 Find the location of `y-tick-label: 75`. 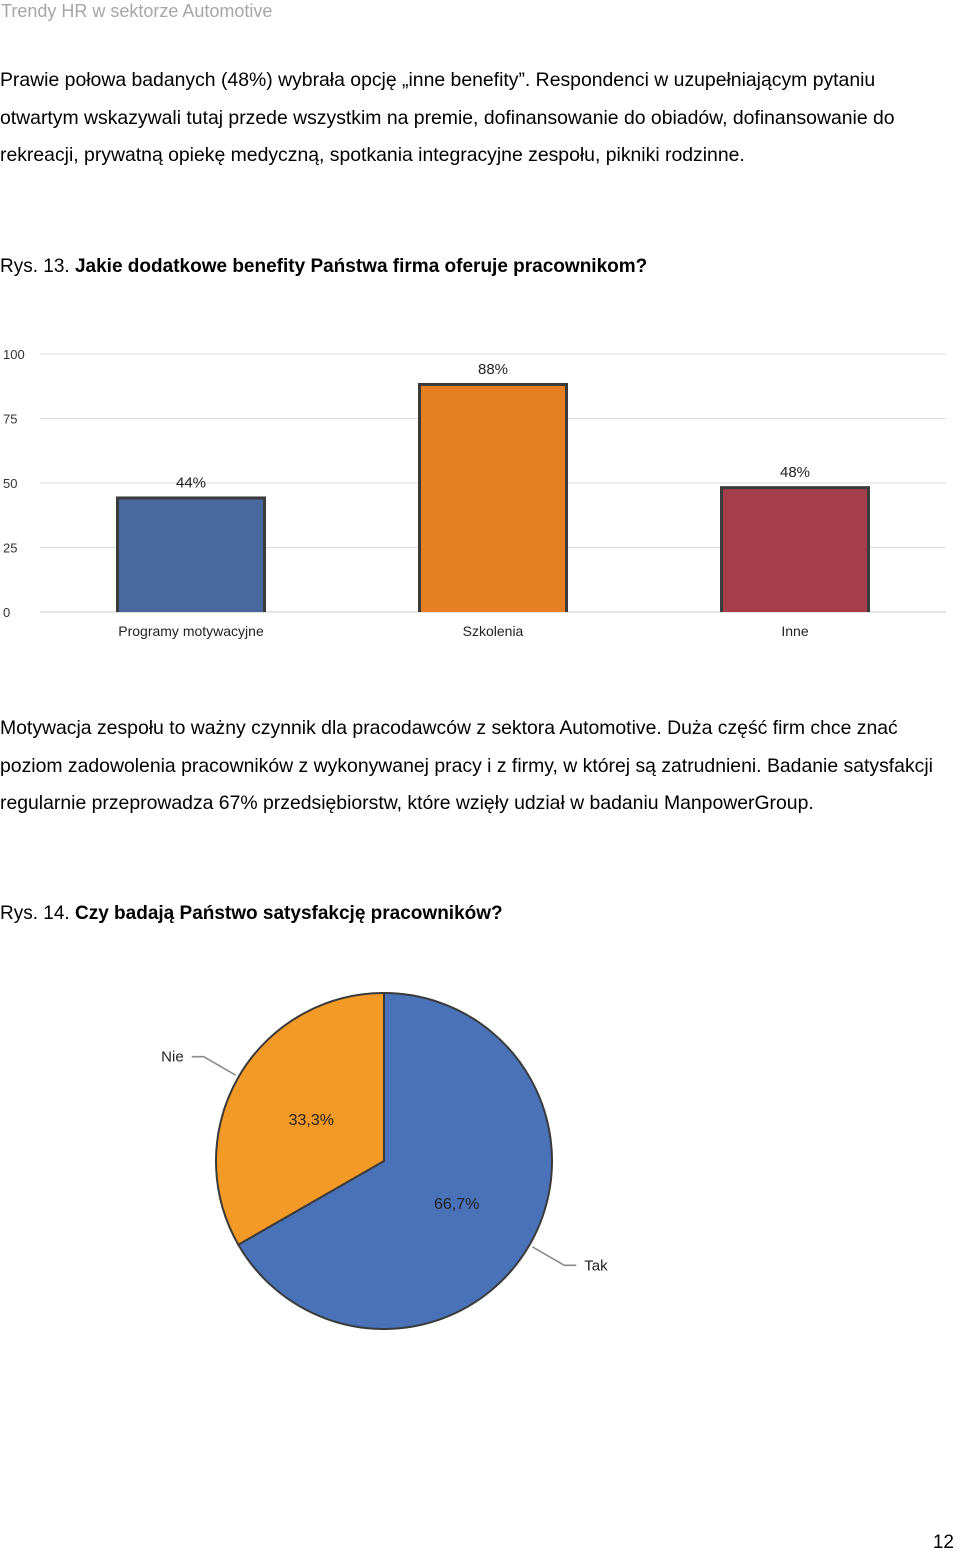

y-tick-label: 75 is located at coordinates (10, 419).